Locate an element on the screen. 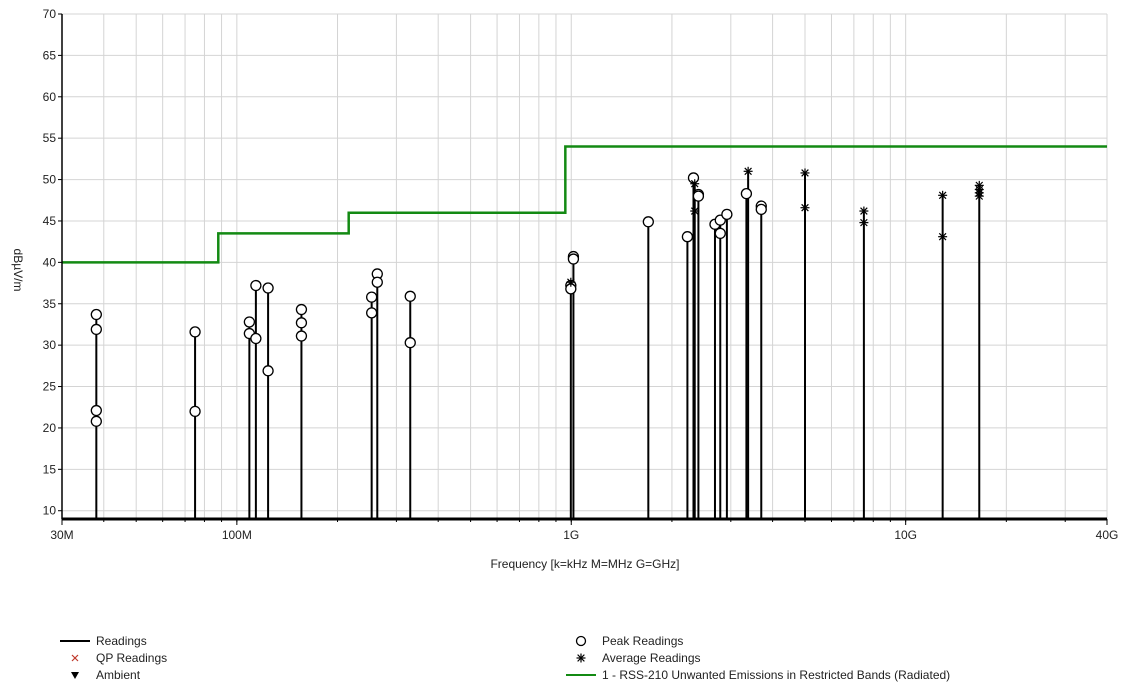 This screenshot has height=696, width=1127. legend-label: Ambient is located at coordinates (118, 675).